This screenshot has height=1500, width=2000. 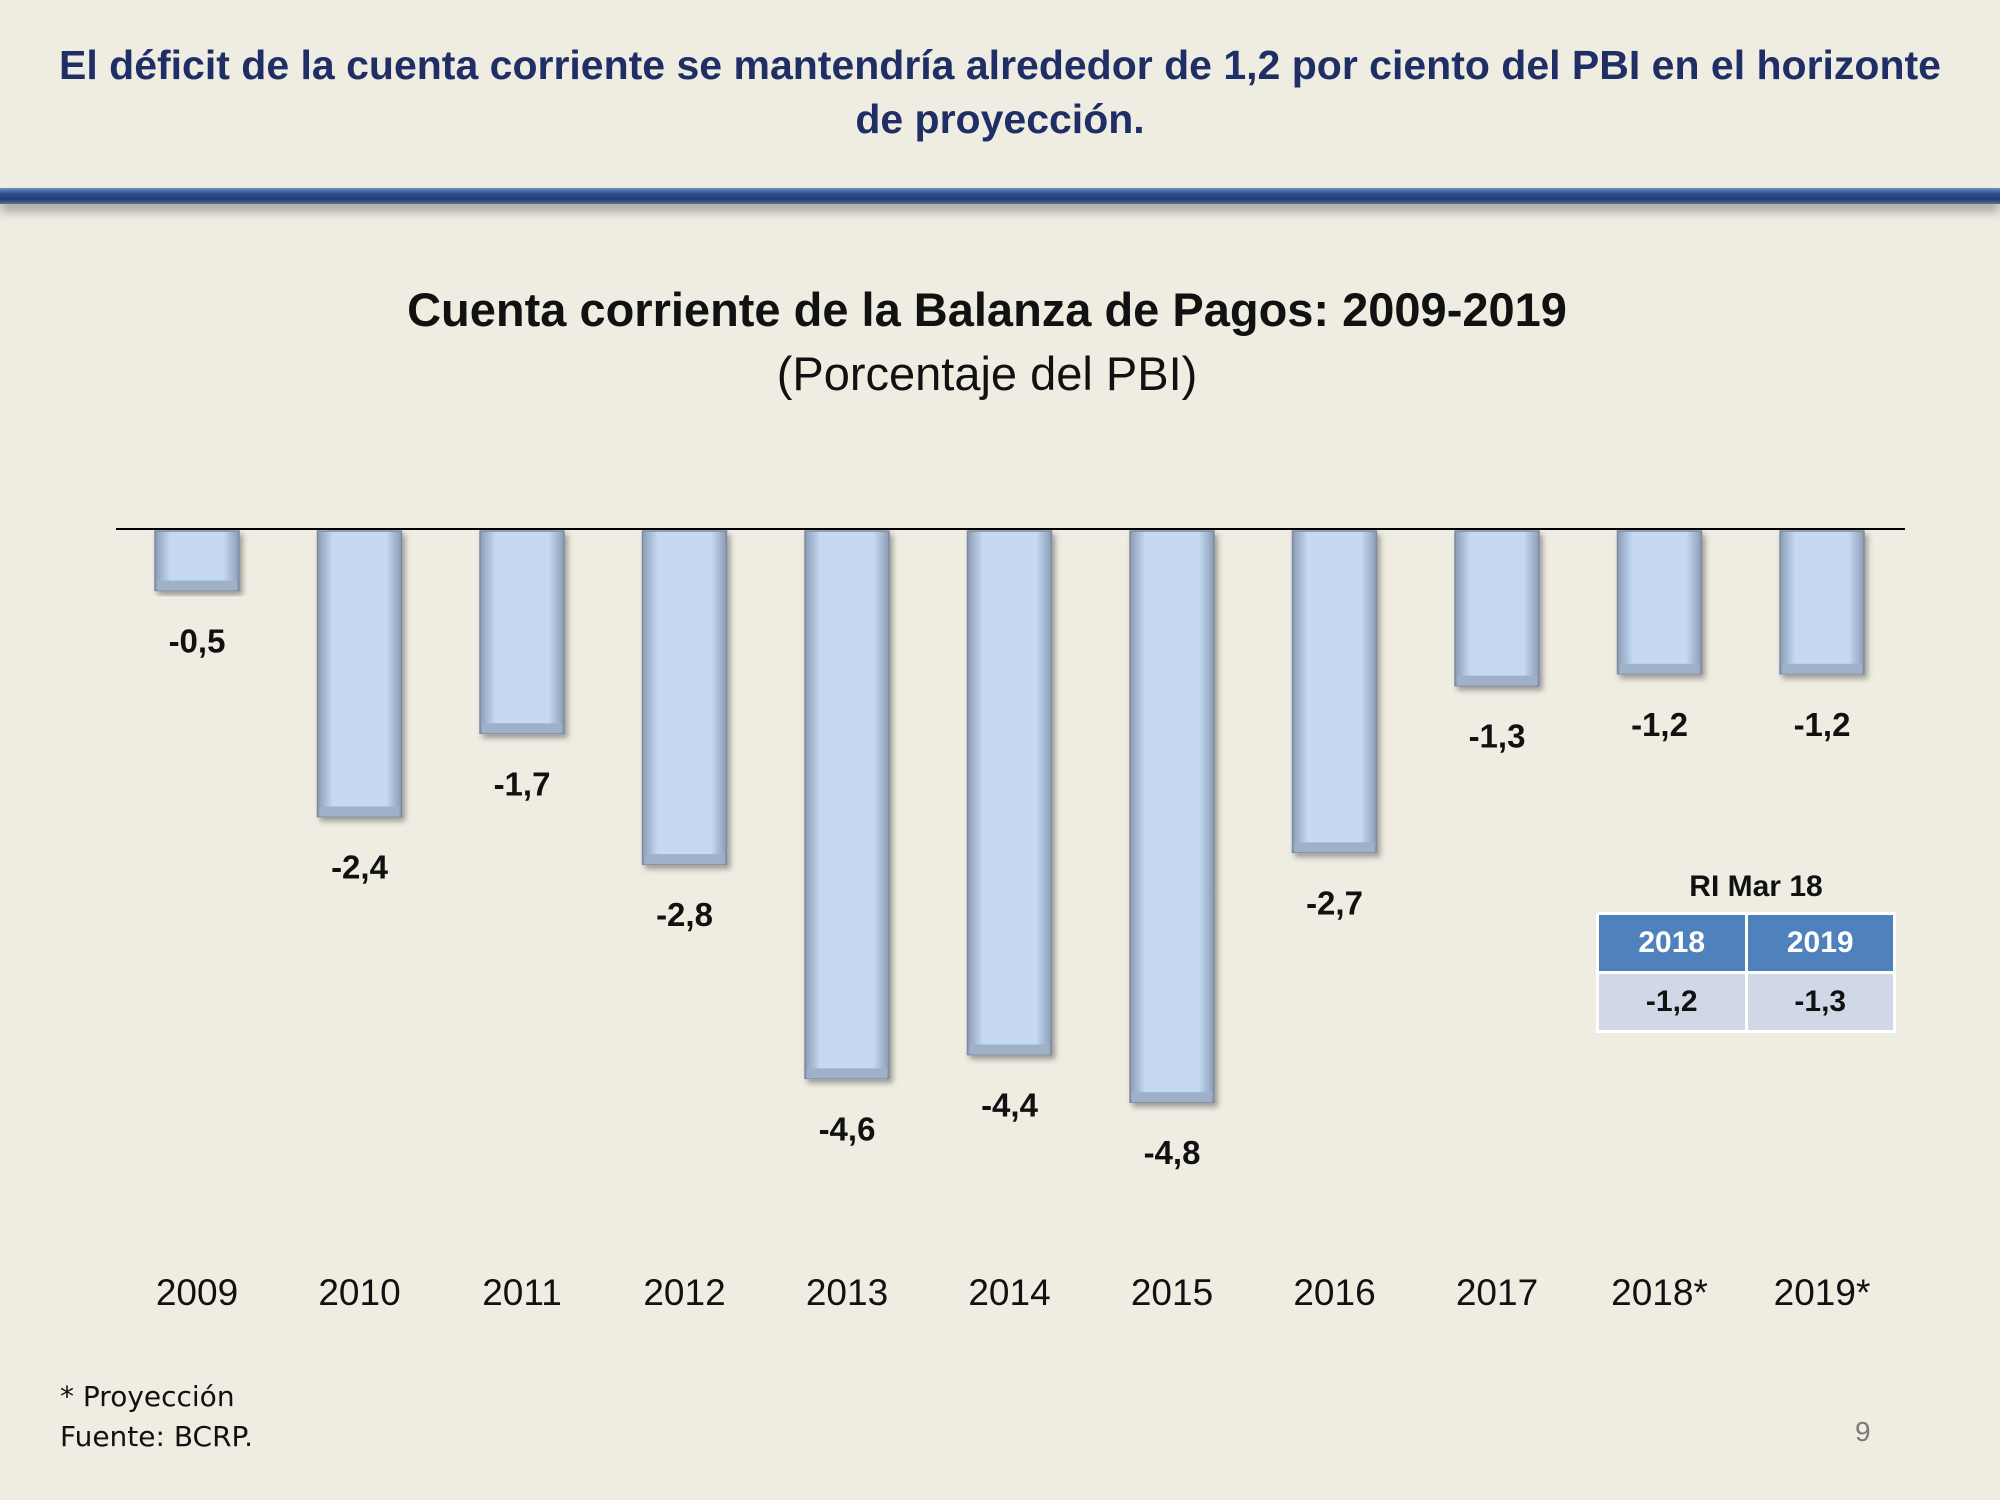 What do you see at coordinates (197, 641) in the screenshot?
I see `value-label-2009: -0,5` at bounding box center [197, 641].